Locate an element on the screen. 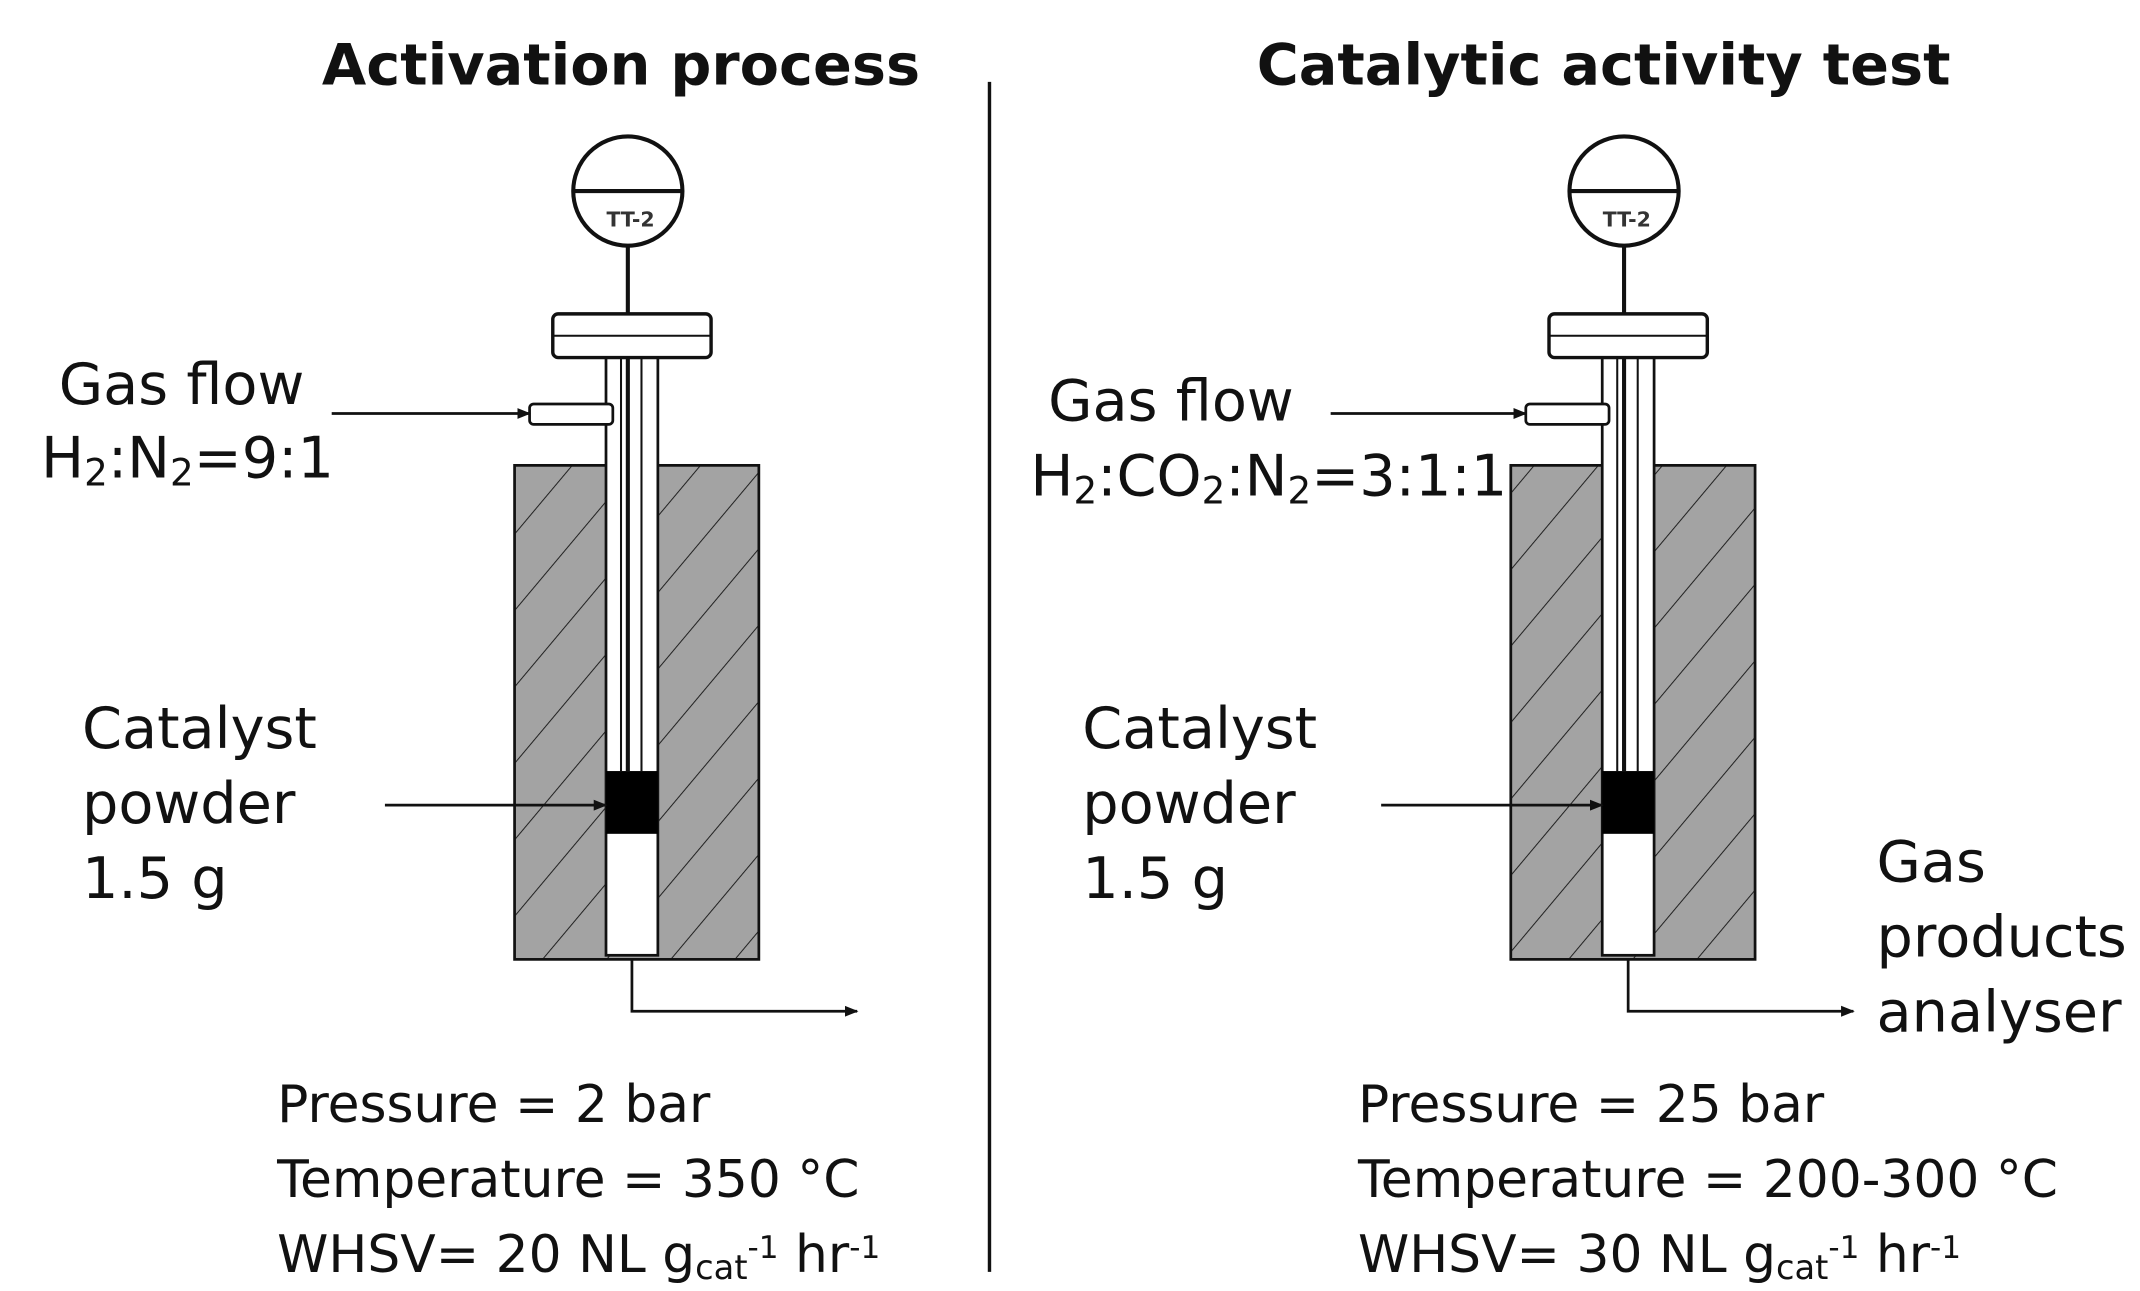 This screenshot has height=1291, width=2140. panel-title: Catalytic activity test is located at coordinates (1604, 65).